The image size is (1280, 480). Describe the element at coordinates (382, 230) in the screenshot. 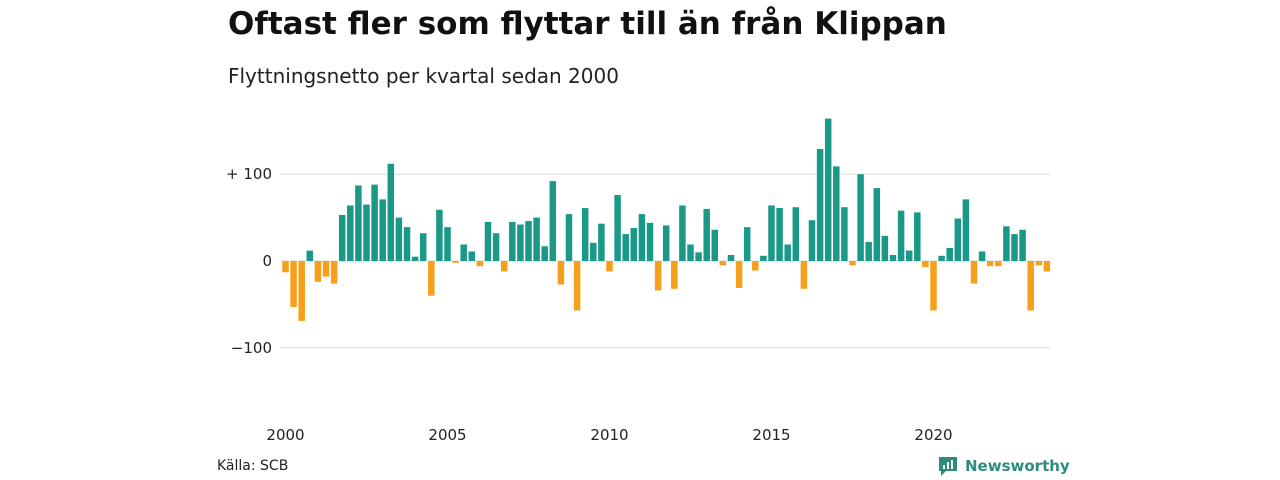

I see `bar-2003-k1` at that location.